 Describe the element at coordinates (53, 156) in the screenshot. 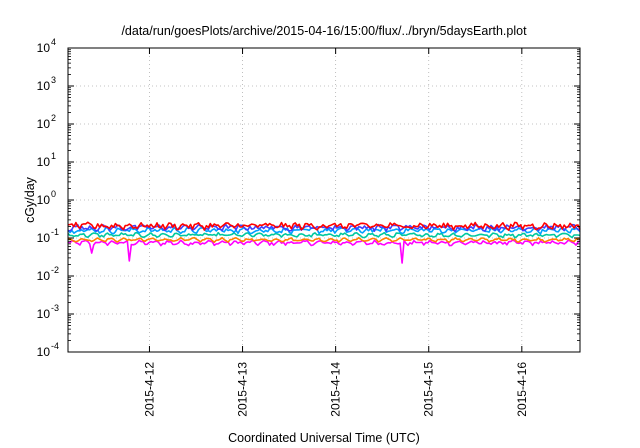

I see `svg-text: 1` at that location.